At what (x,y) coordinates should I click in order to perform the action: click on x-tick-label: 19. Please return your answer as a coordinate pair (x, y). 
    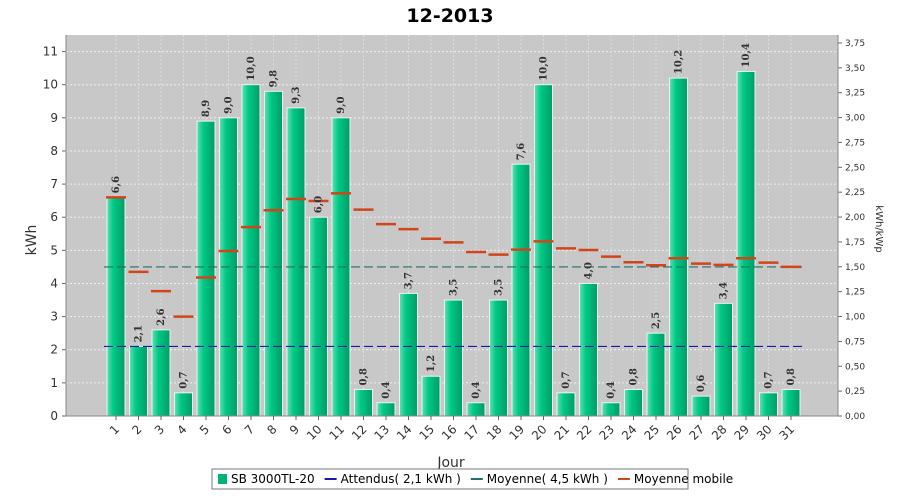
    Looking at the image, I should click on (516, 432).